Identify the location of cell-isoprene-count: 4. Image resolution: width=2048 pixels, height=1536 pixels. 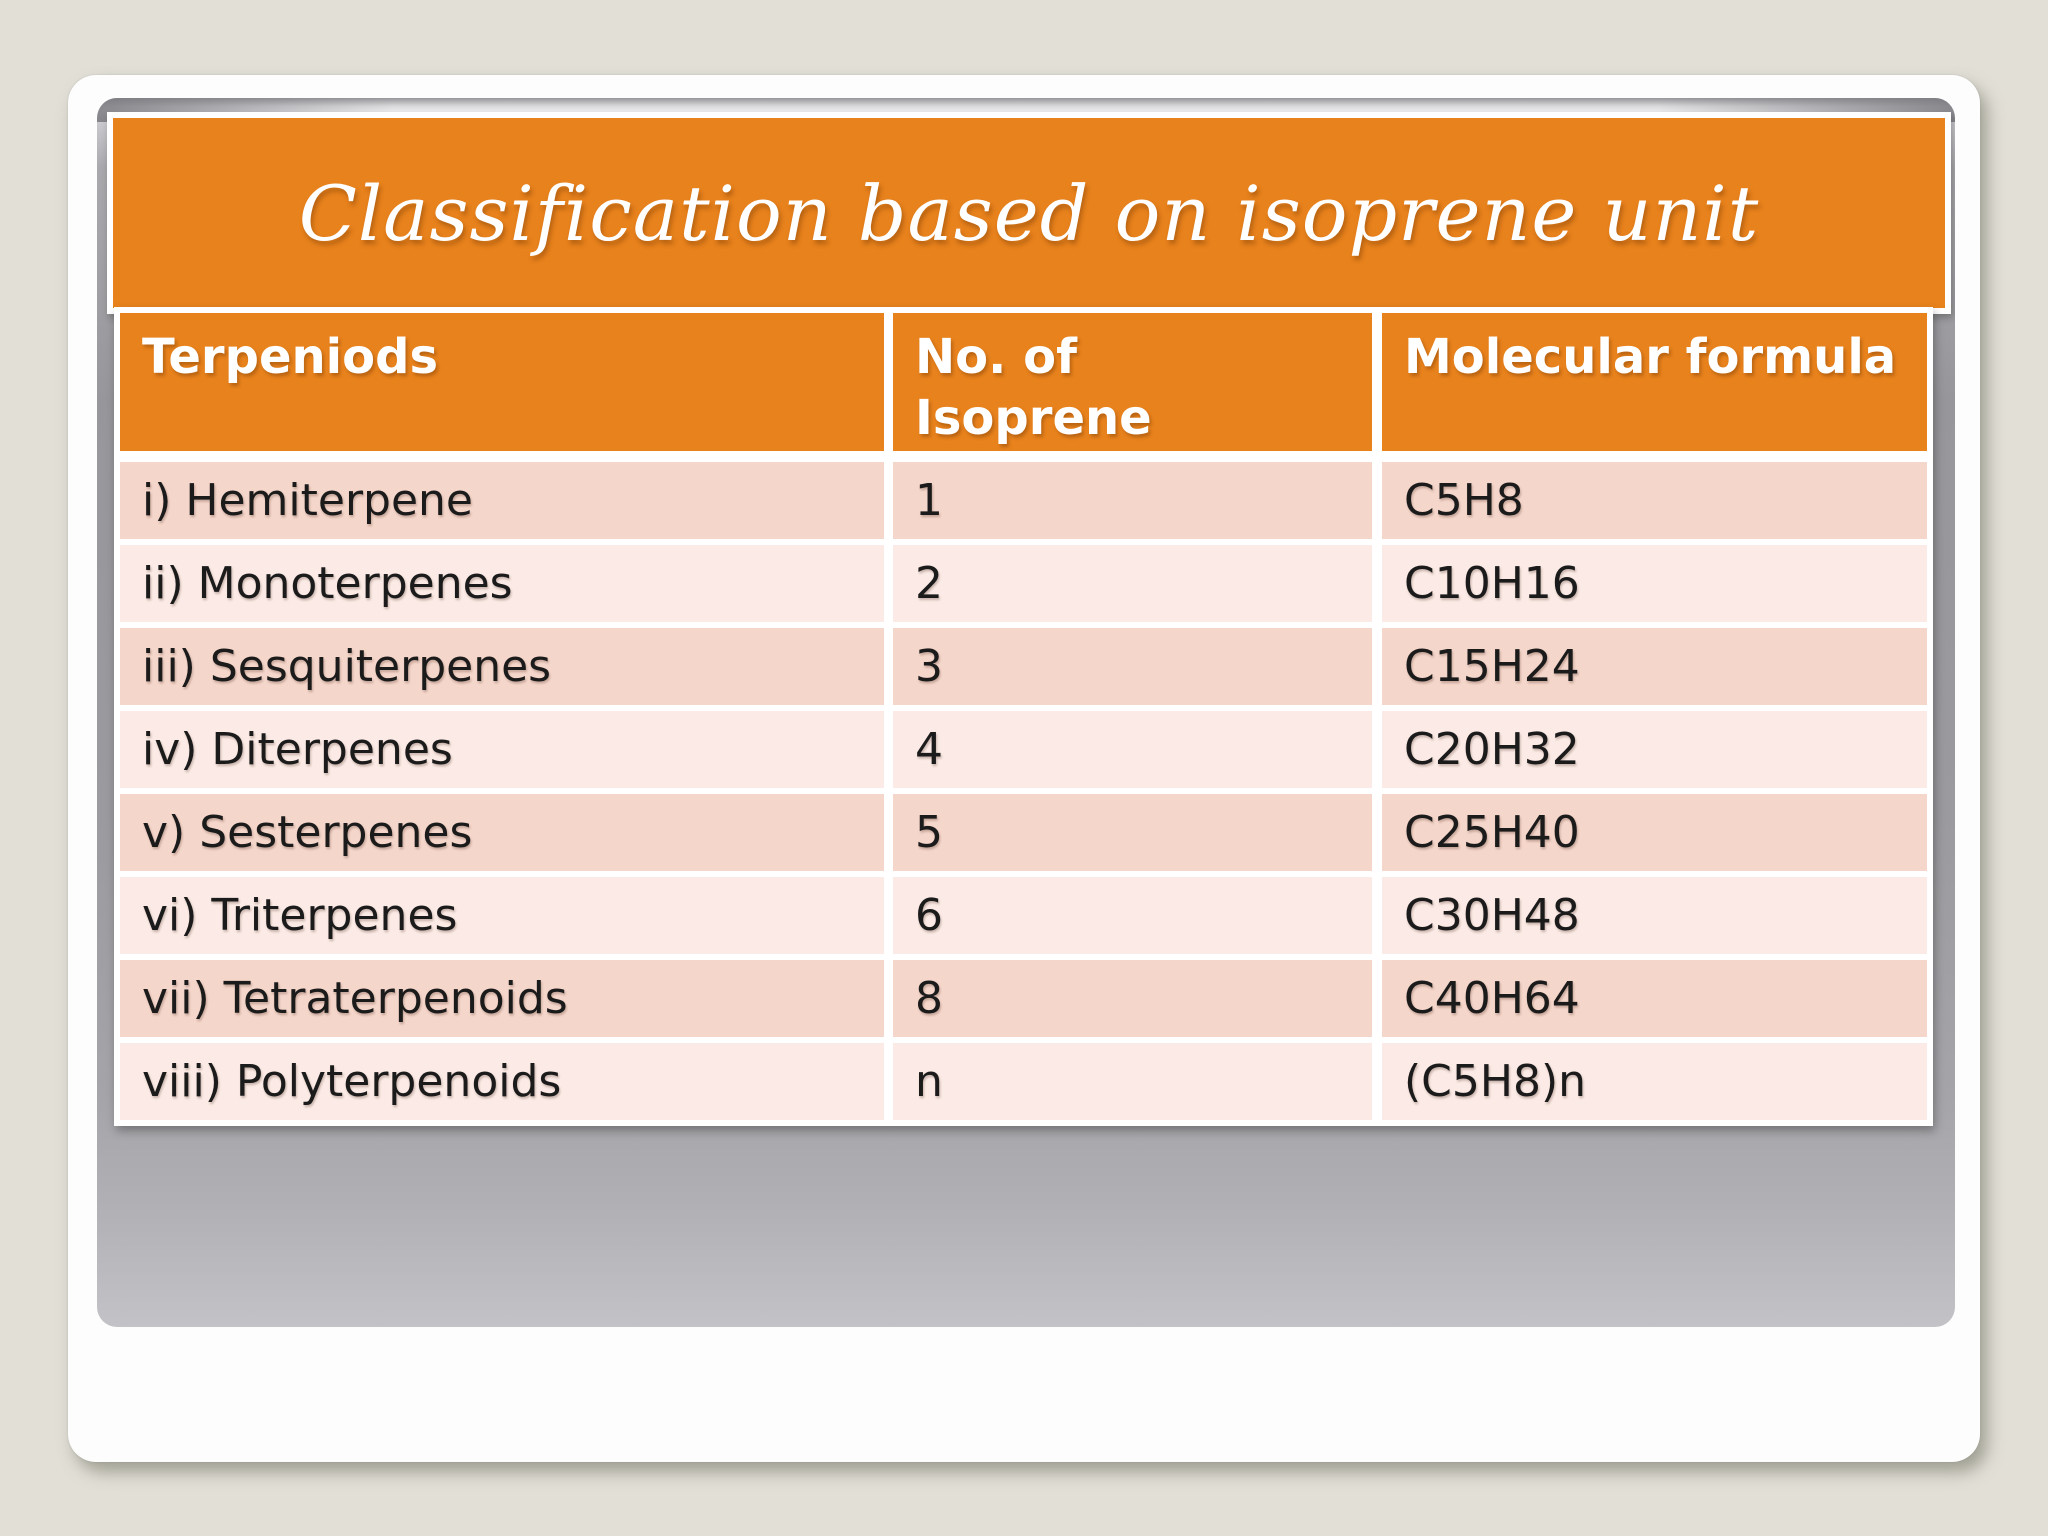
(1132, 749).